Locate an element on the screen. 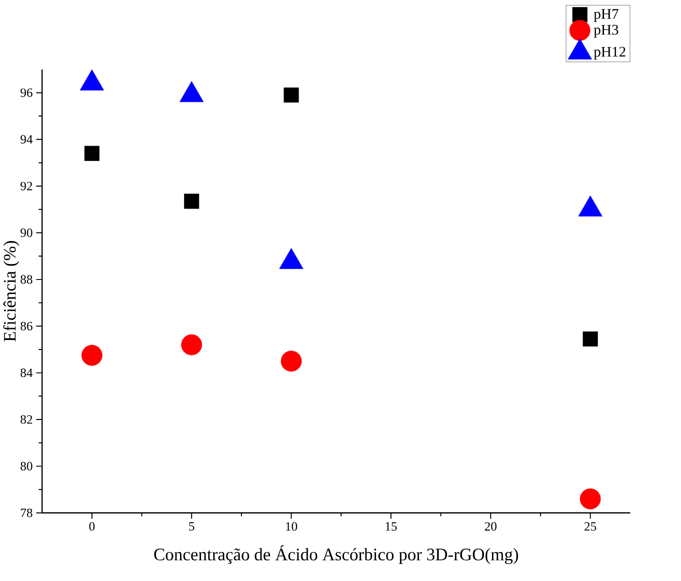 The image size is (681, 581). y-axis-title: Eficiência (%) is located at coordinates (11, 291).